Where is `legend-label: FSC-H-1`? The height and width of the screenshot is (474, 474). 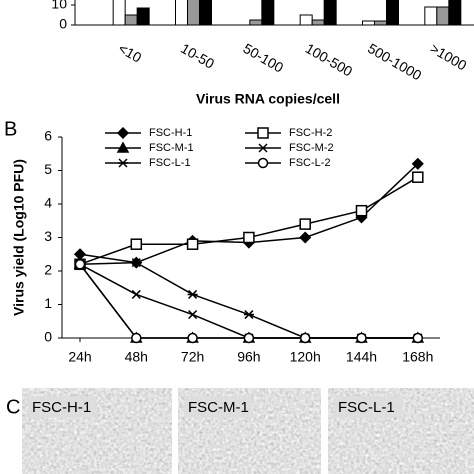
legend-label: FSC-H-1 is located at coordinates (170, 133).